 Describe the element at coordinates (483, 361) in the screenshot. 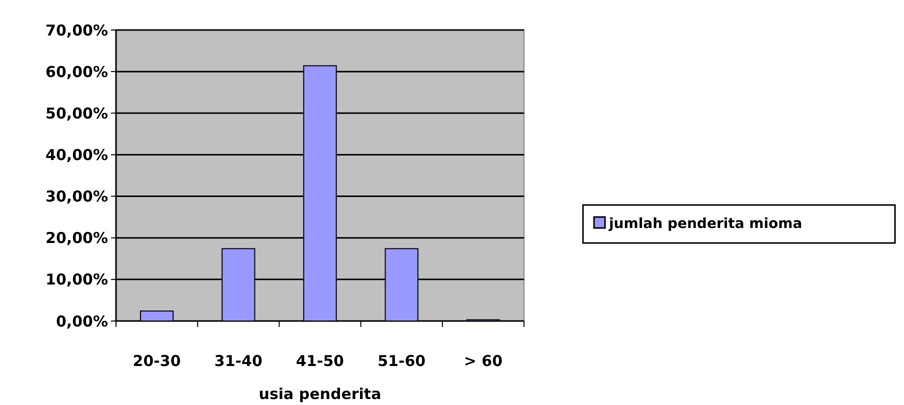

I see `x-tick-label: > 60` at that location.